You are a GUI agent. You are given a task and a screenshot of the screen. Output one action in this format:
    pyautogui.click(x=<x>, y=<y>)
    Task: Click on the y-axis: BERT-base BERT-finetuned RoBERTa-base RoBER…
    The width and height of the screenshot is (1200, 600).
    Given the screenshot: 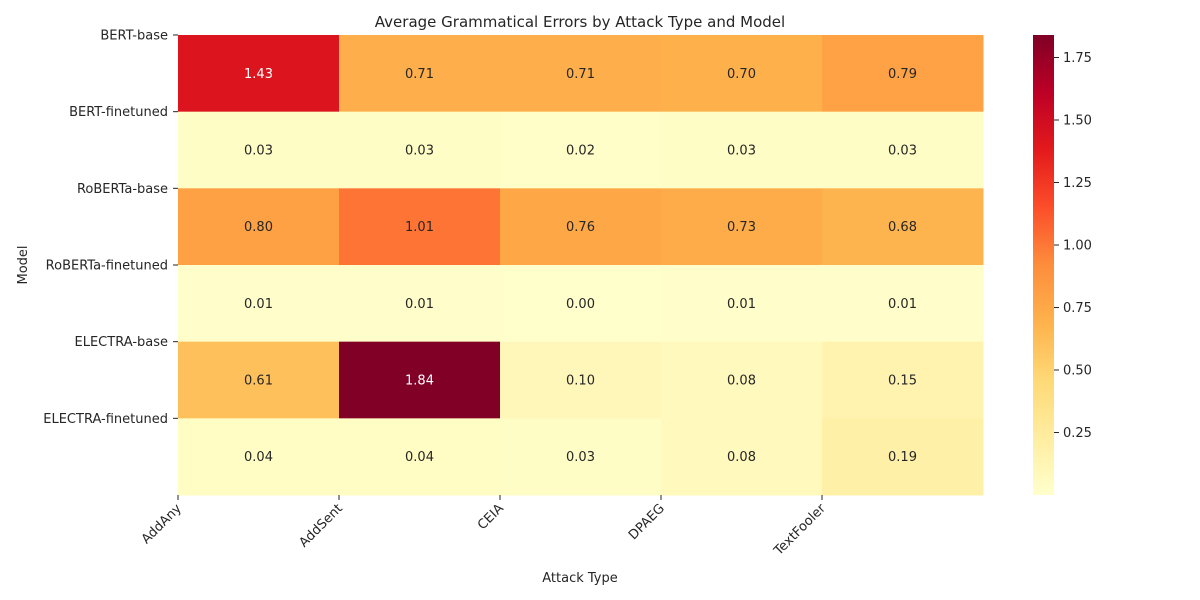 What is the action you would take?
    pyautogui.click(x=110, y=228)
    